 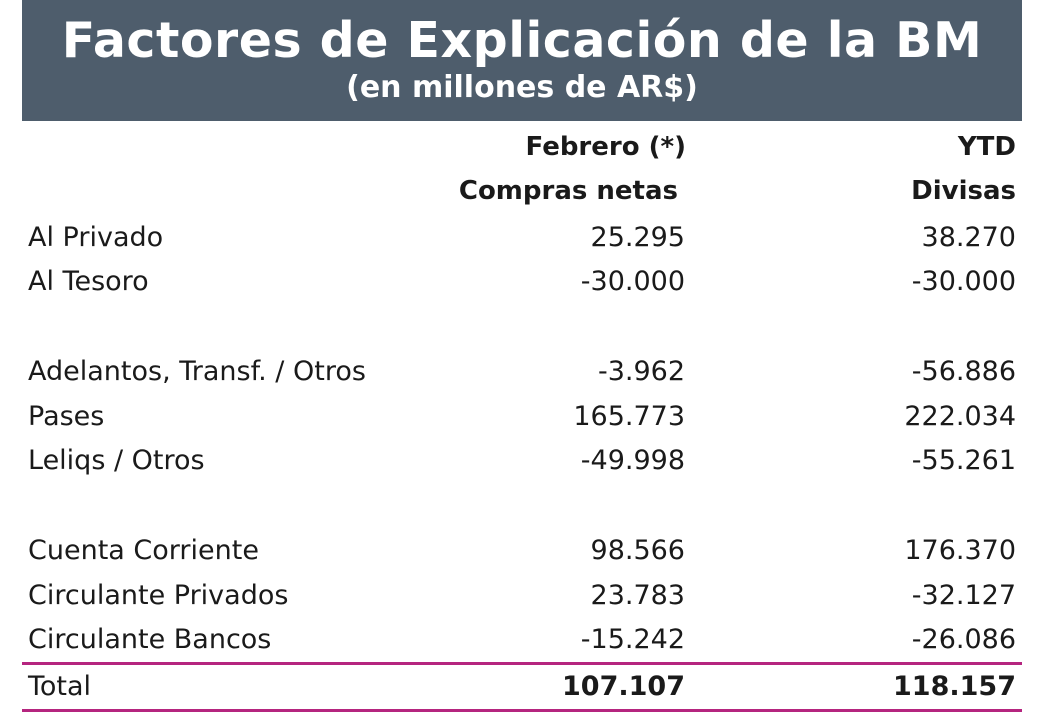 What do you see at coordinates (522, 691) in the screenshot?
I see `total-row: Total 107.107 118.157` at bounding box center [522, 691].